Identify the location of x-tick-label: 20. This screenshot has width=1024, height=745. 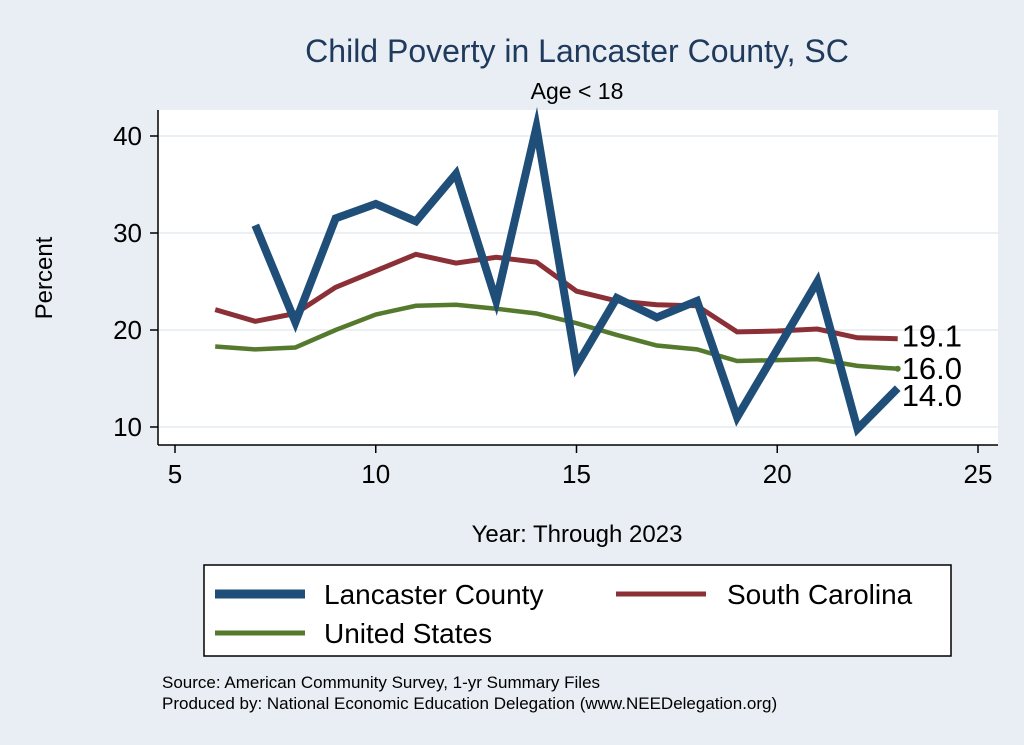
(777, 474).